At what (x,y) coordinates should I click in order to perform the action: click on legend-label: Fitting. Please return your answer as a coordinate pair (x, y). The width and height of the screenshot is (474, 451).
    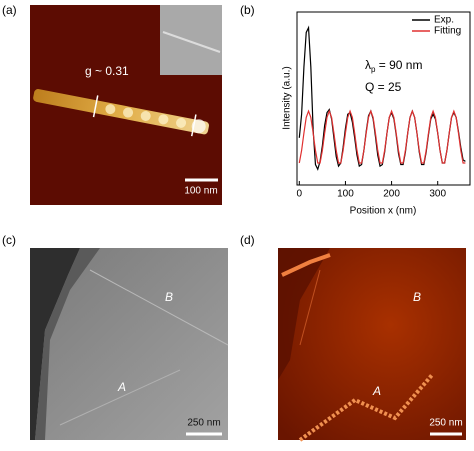
    Looking at the image, I should click on (447, 31).